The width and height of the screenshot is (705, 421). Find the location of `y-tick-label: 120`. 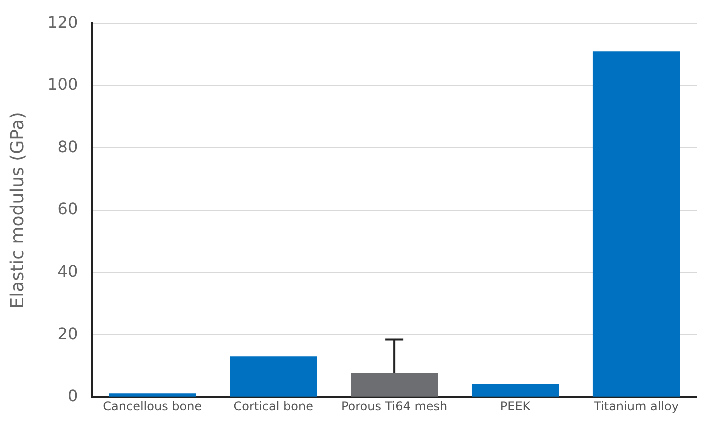

y-tick-label: 120 is located at coordinates (63, 22).